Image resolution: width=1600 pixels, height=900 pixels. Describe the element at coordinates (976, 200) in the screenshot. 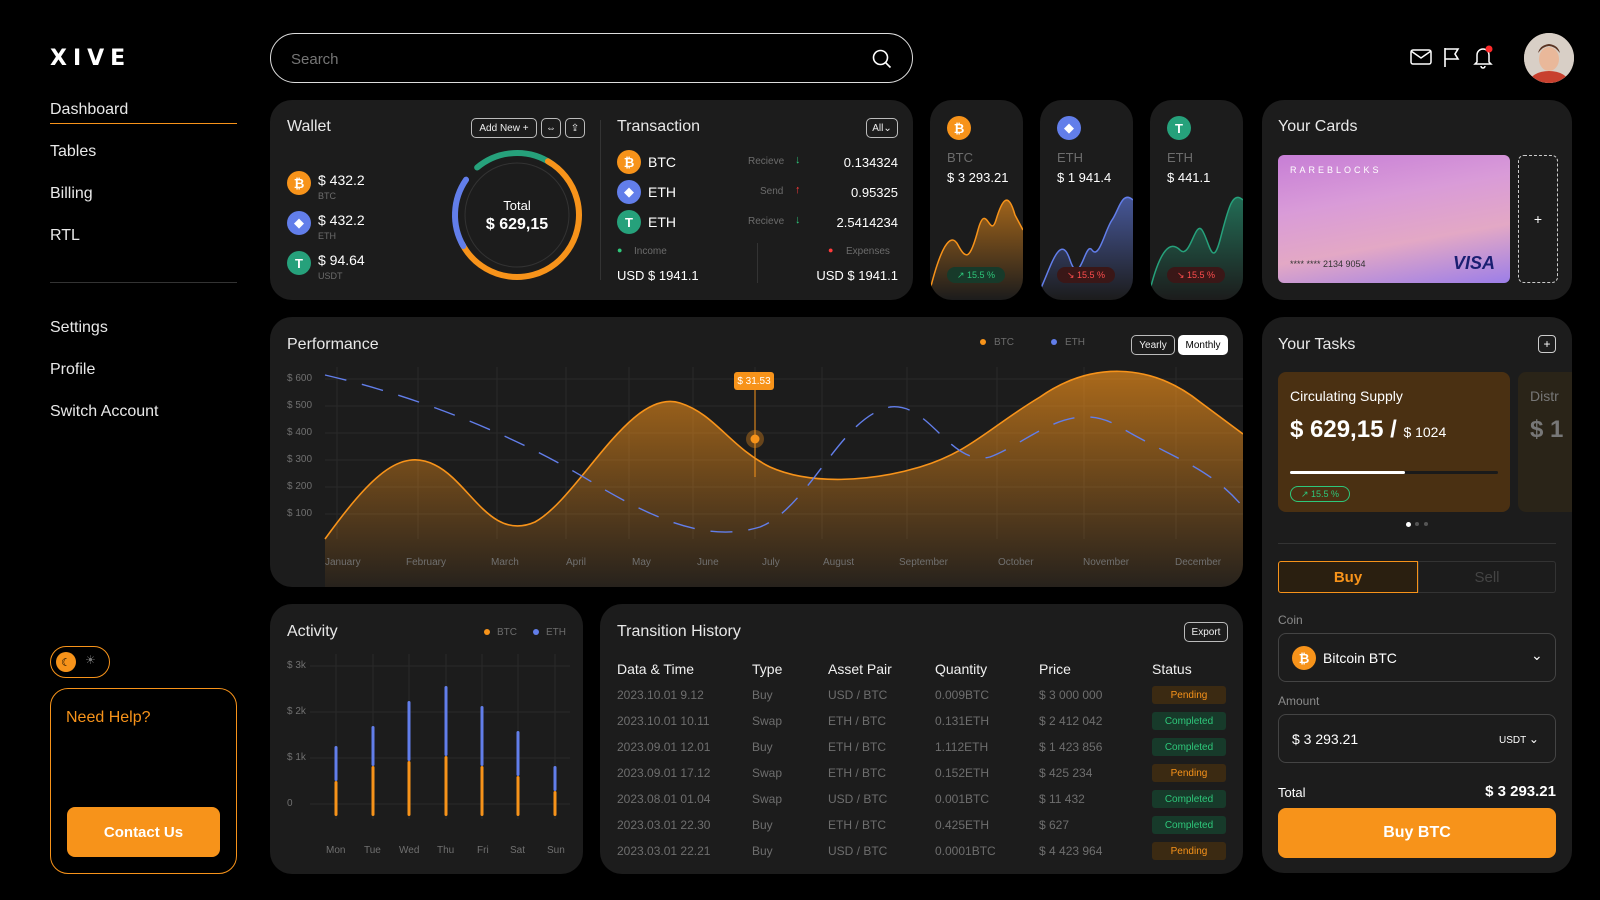

I see `ticker-card-btc: ₿ BTC $ 3 293.21 ↗ 15.5 %` at that location.